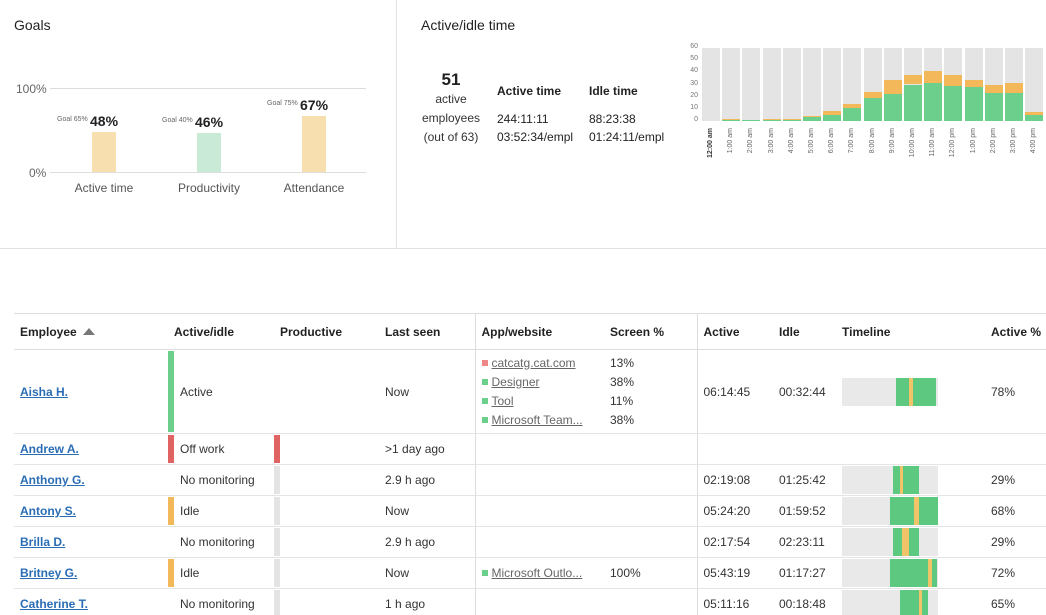 The height and width of the screenshot is (615, 1046). Describe the element at coordinates (48, 511) in the screenshot. I see `employee-name-link: Antony S.` at that location.